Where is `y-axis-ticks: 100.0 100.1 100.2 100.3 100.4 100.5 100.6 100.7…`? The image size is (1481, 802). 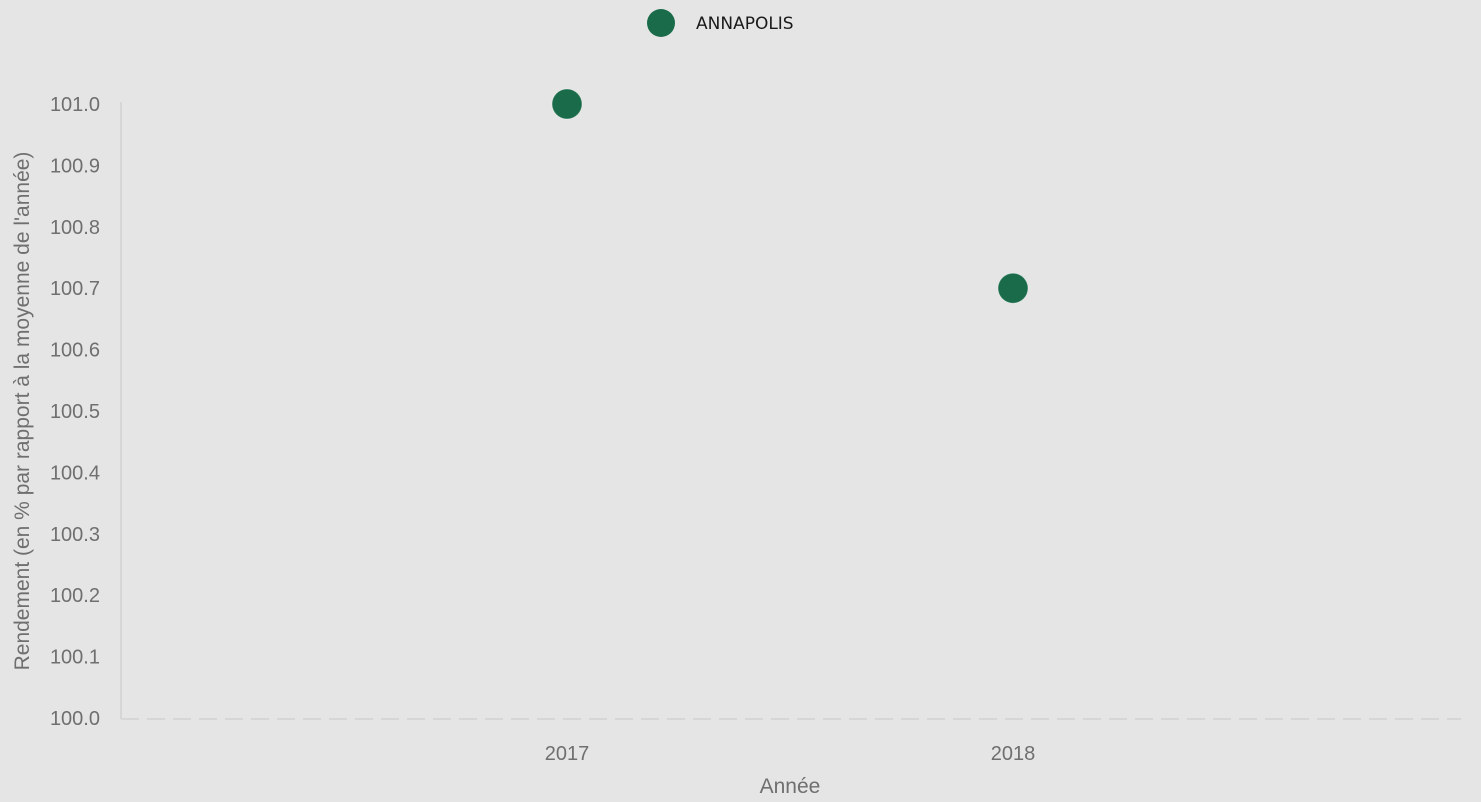
y-axis-ticks: 100.0 100.1 100.2 100.3 100.4 100.5 100.6 100.7… is located at coordinates (75, 412).